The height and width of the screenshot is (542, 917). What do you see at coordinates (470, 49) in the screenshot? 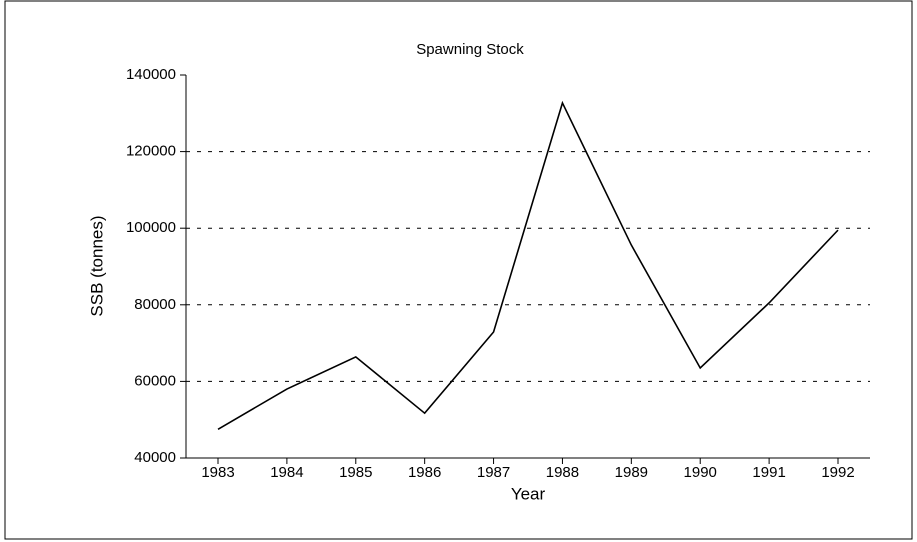
I see `chart-title: Spawning Stock` at bounding box center [470, 49].